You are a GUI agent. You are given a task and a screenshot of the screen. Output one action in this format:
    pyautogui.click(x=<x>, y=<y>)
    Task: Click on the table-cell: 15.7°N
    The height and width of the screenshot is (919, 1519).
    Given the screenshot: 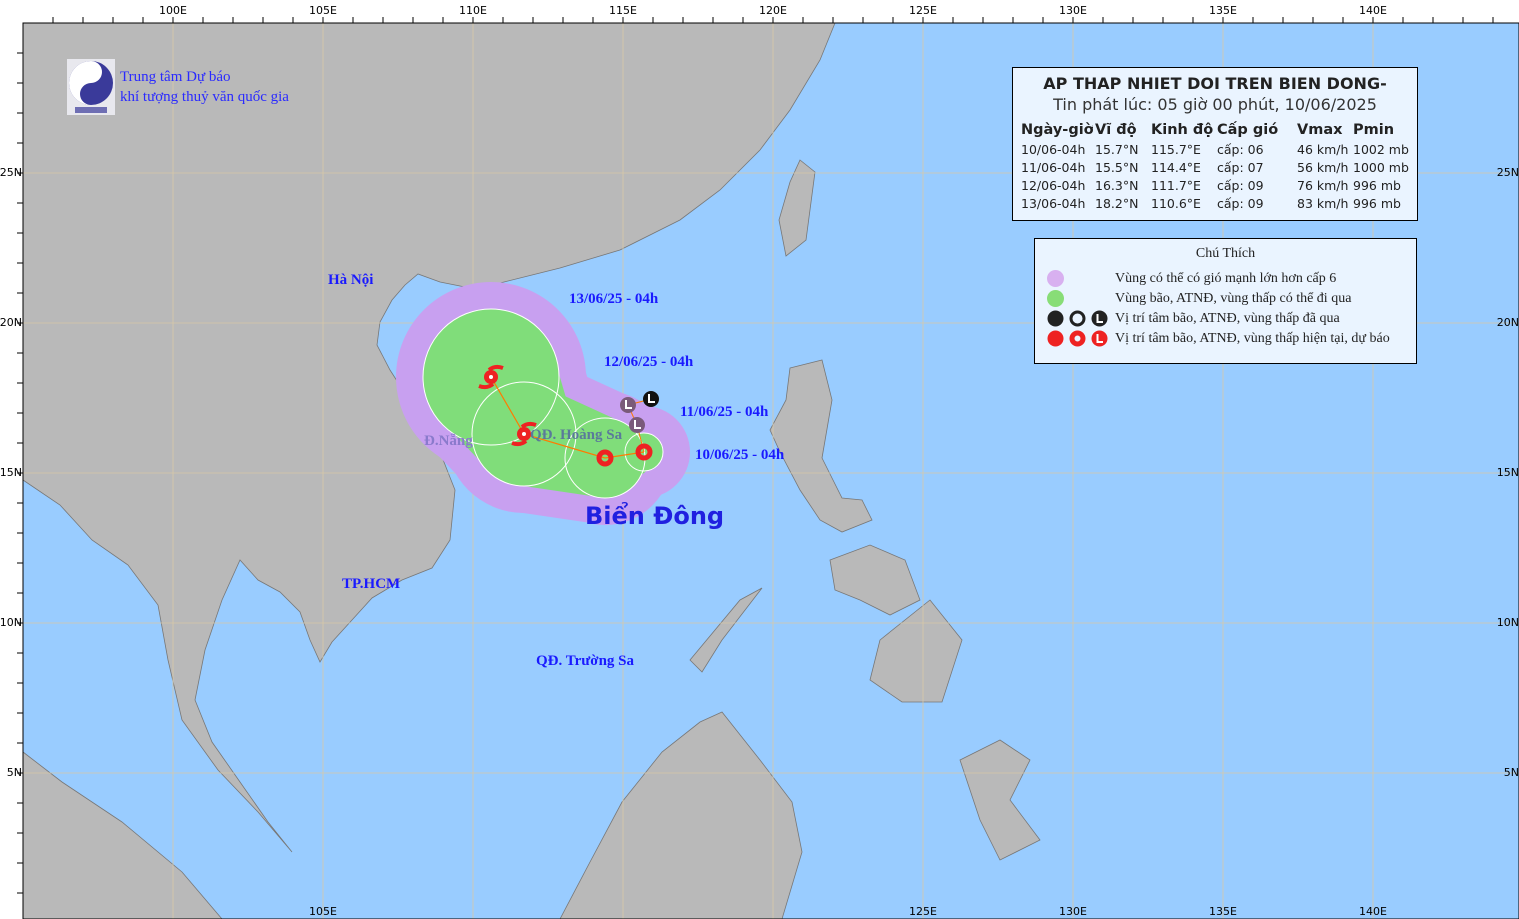 What is the action you would take?
    pyautogui.click(x=1117, y=149)
    